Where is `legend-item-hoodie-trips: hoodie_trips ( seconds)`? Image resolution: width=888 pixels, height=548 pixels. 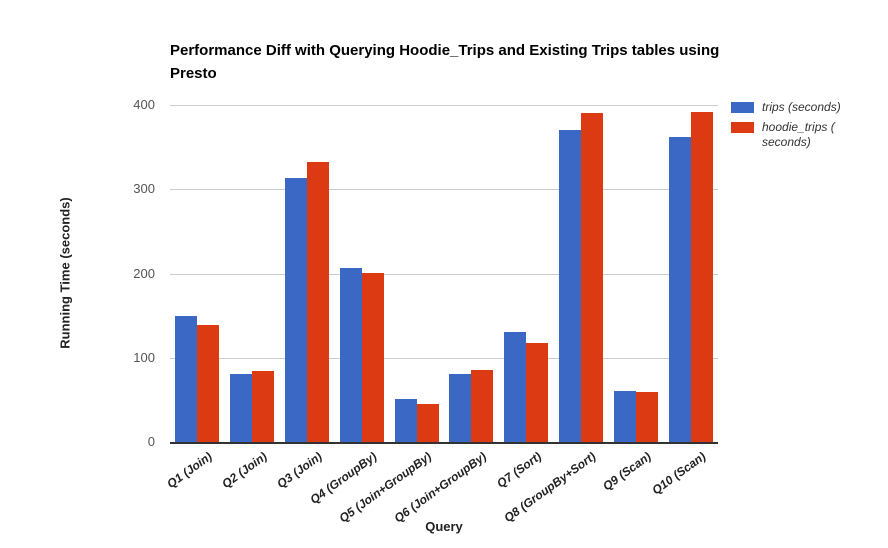
legend-item-hoodie-trips: hoodie_trips ( seconds) is located at coordinates (798, 135).